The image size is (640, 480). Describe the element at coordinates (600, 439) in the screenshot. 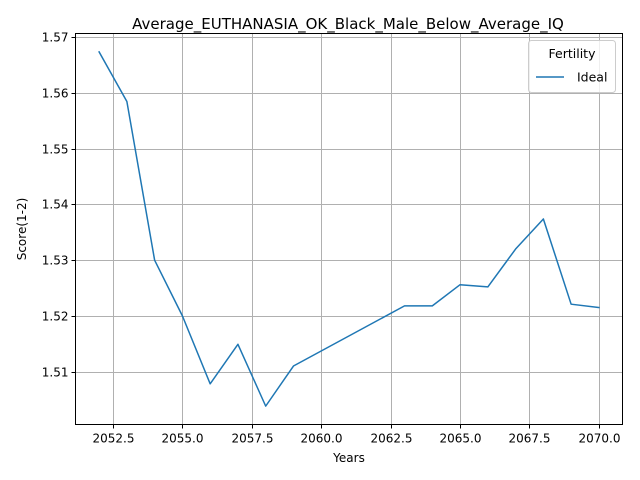

I see `x-tick-label: 2070.0` at that location.